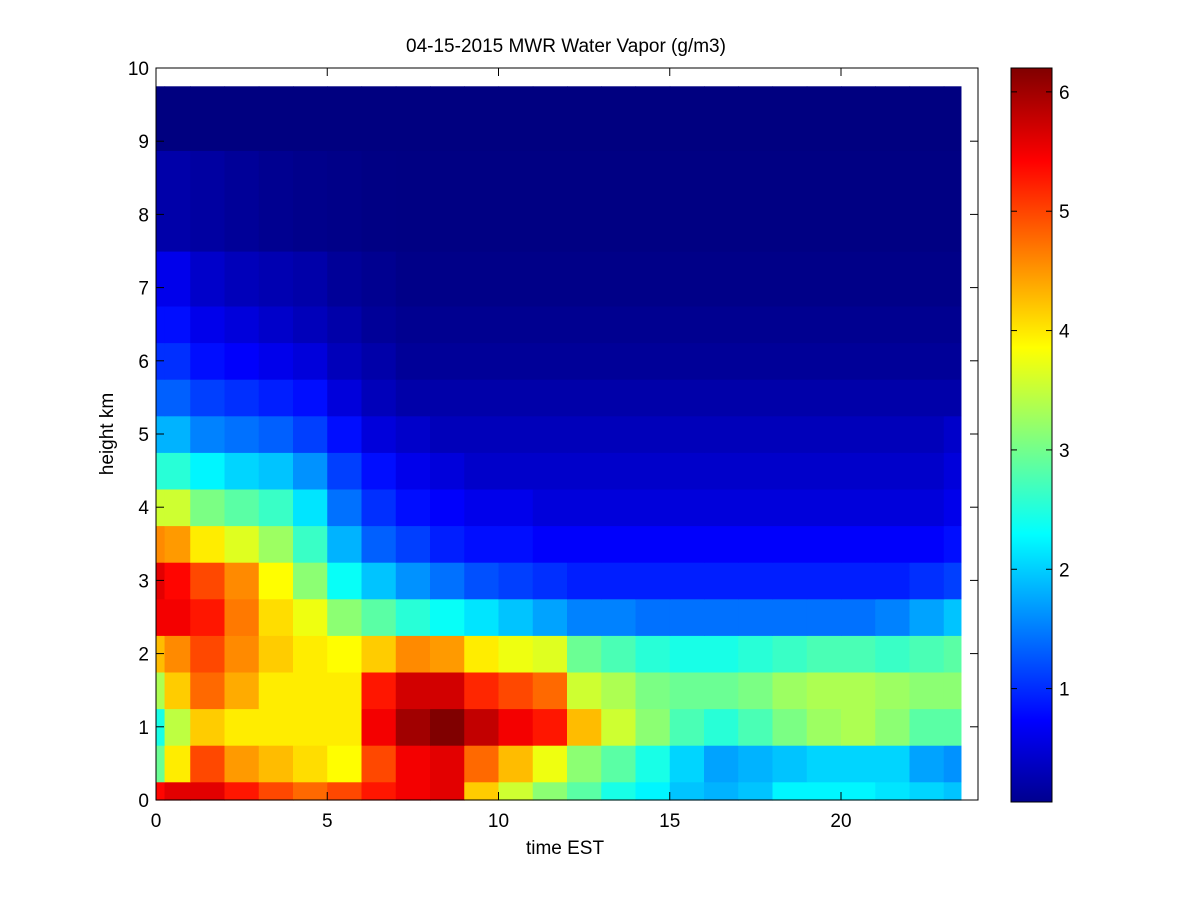 This screenshot has height=900, width=1200. What do you see at coordinates (1031, 435) in the screenshot?
I see `colorbar-frame` at bounding box center [1031, 435].